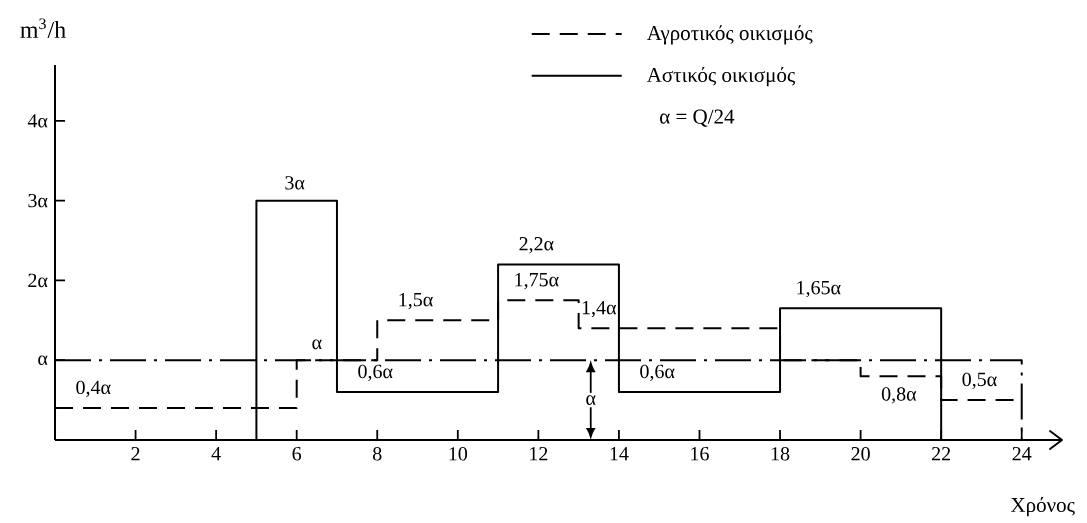 This screenshot has height=523, width=1087. Describe the element at coordinates (93, 389) in the screenshot. I see `data-label: 0,4α` at that location.